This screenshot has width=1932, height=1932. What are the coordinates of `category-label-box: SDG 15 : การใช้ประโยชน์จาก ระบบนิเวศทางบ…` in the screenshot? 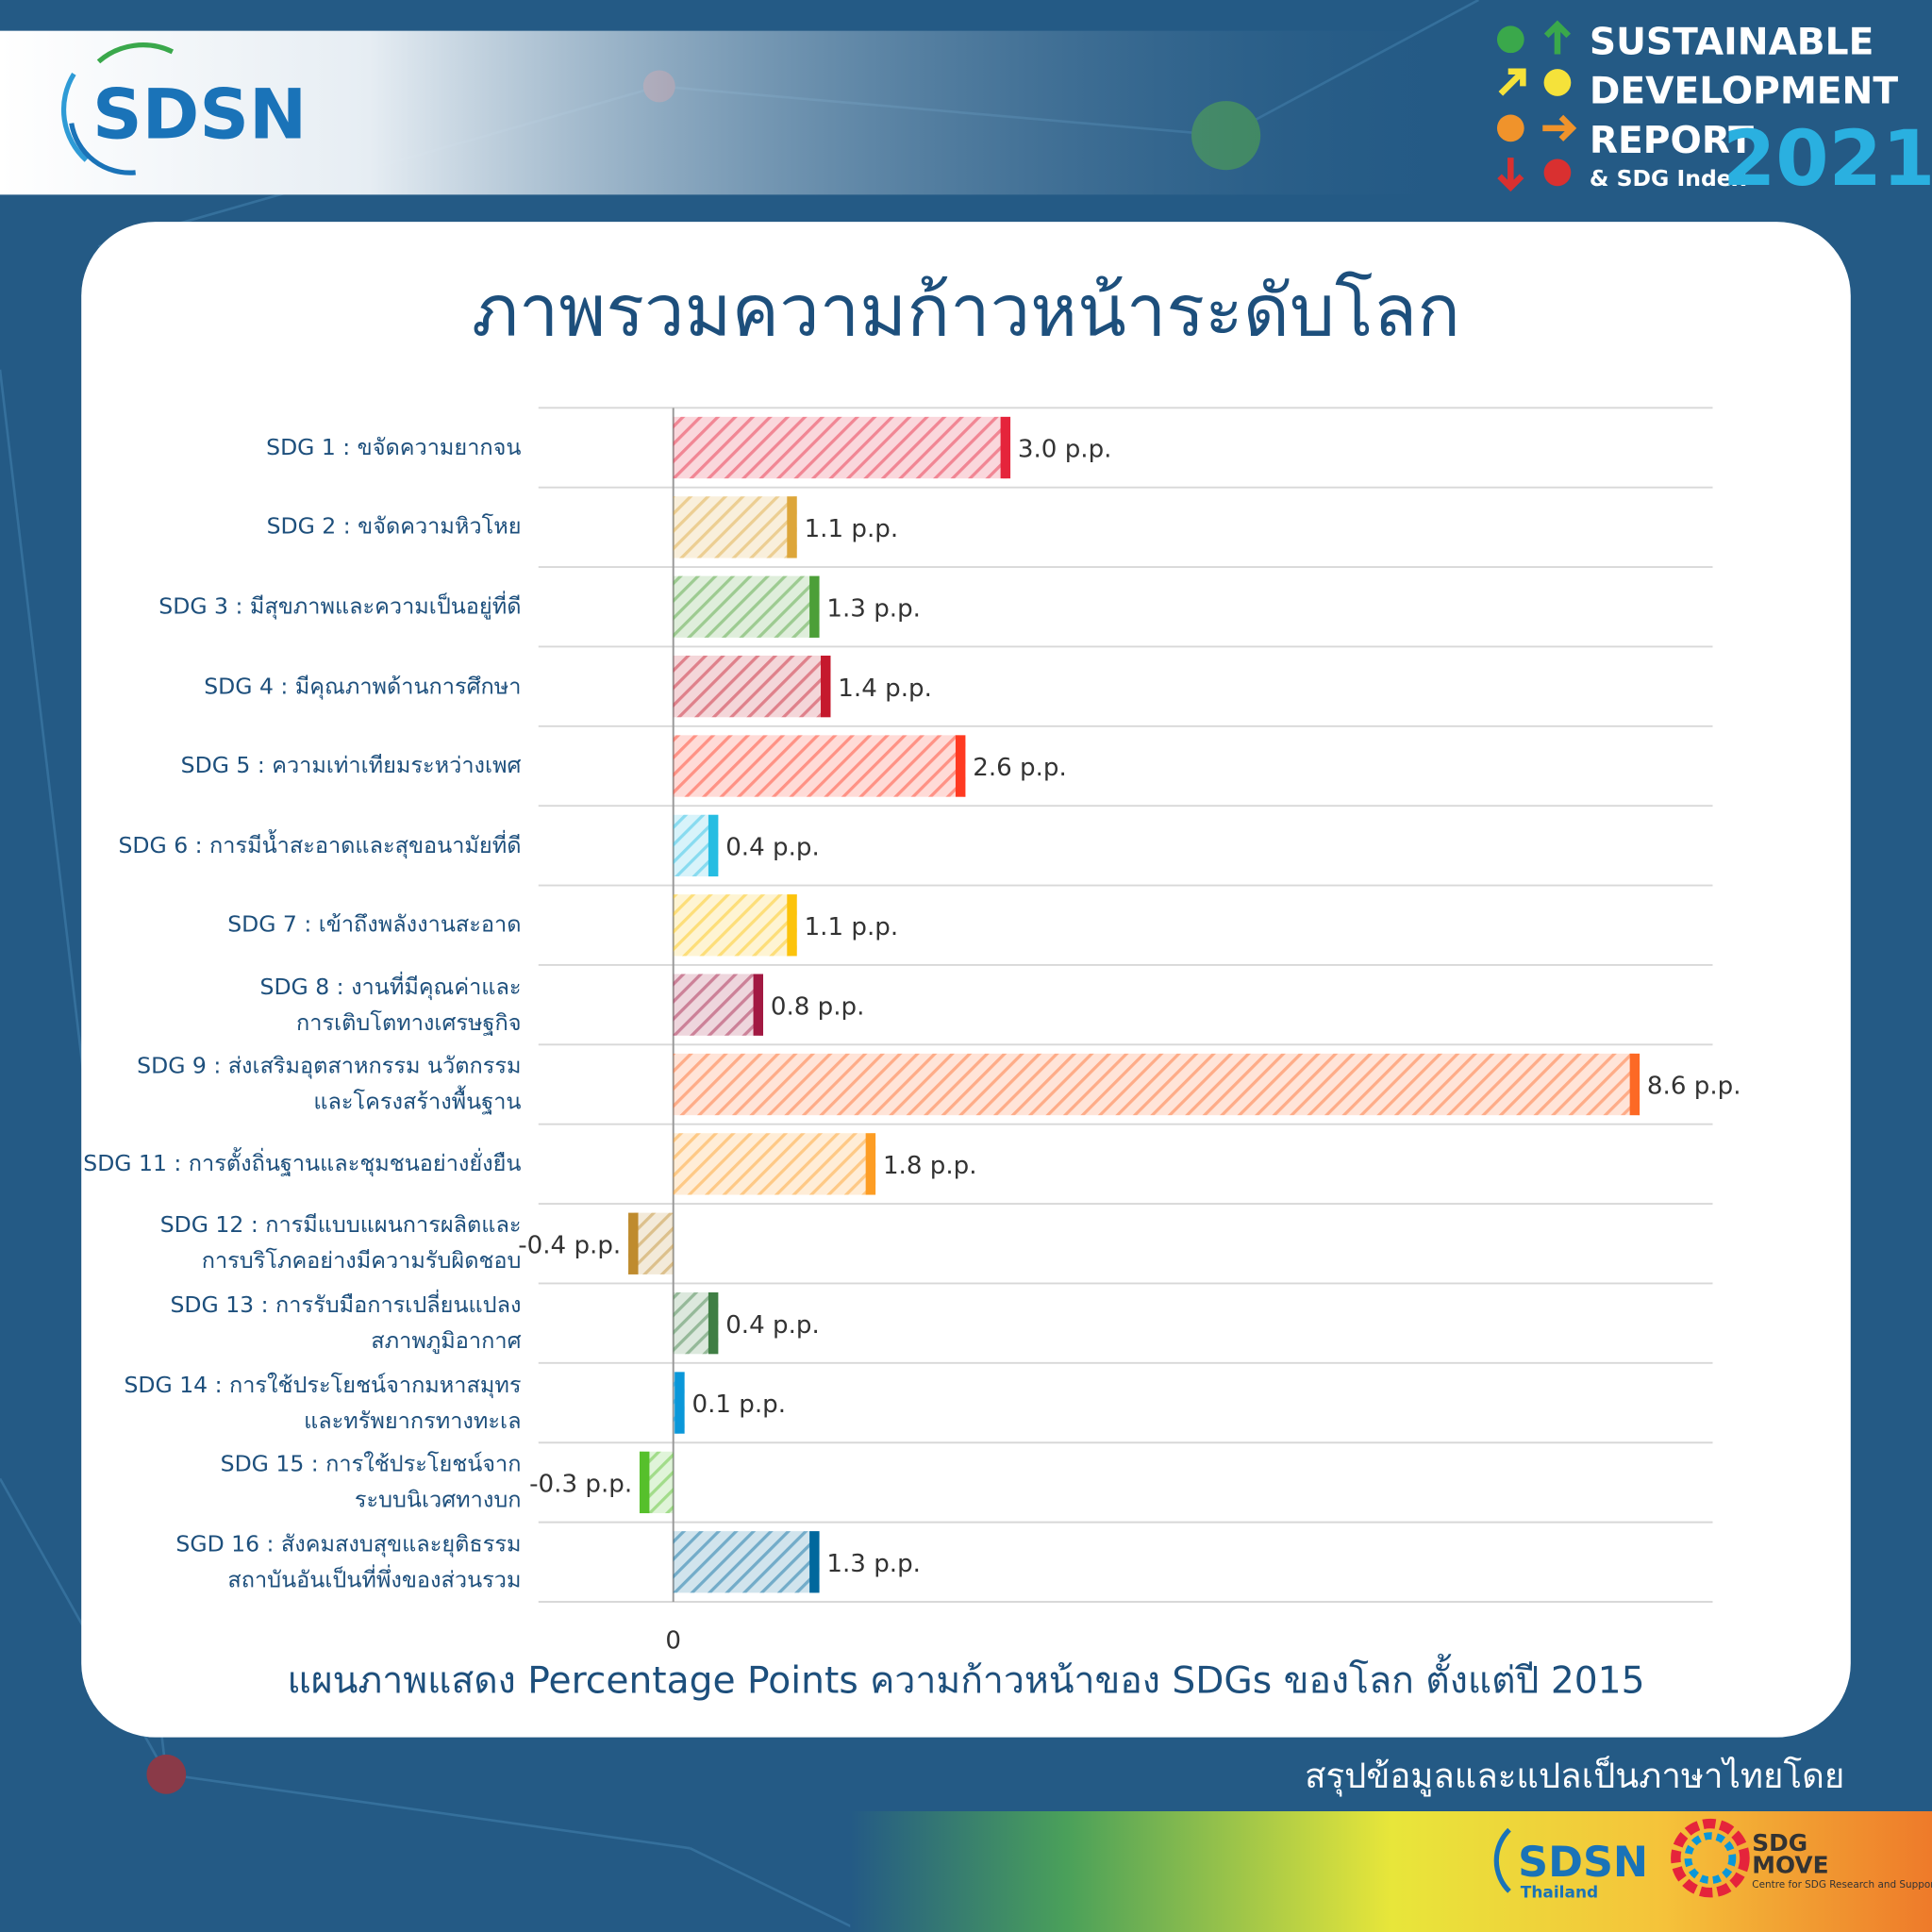 It's located at (371, 1483).